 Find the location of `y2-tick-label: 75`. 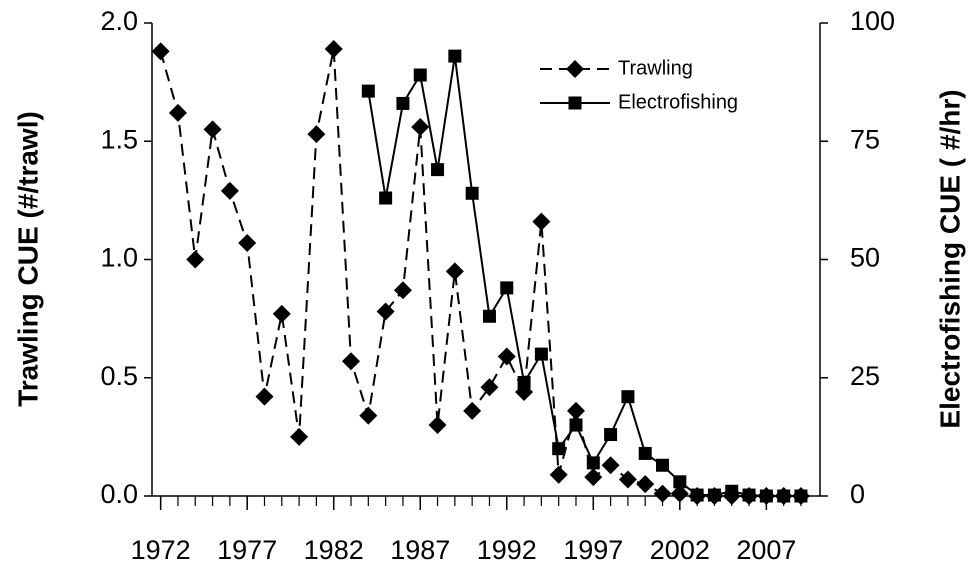

y2-tick-label: 75 is located at coordinates (865, 139).